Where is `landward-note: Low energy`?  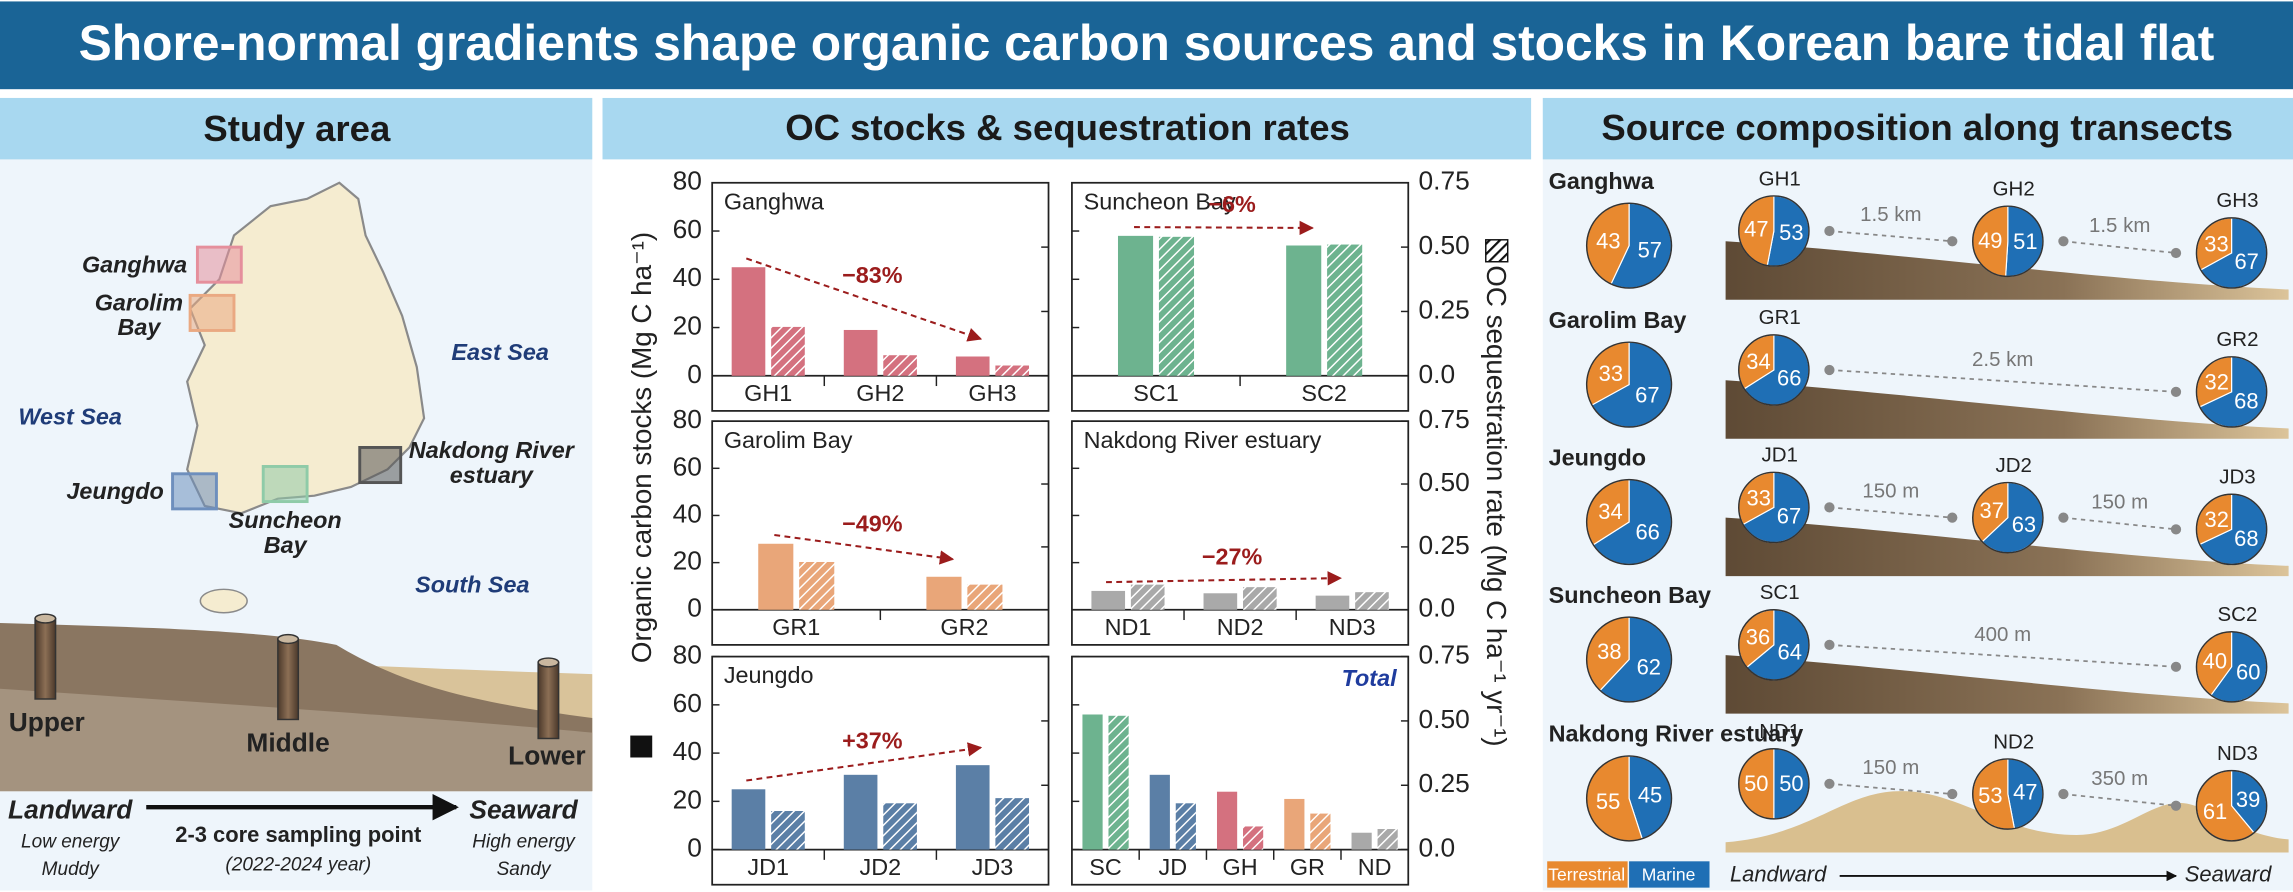
landward-note: Low energy is located at coordinates (71, 841).